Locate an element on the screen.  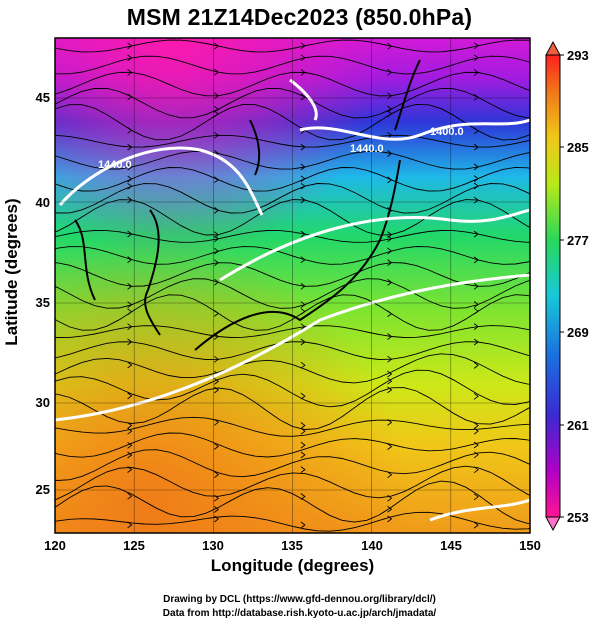
map-title: MSM 21Z14Dec2023 (850.0hPa) is located at coordinates (299, 17).